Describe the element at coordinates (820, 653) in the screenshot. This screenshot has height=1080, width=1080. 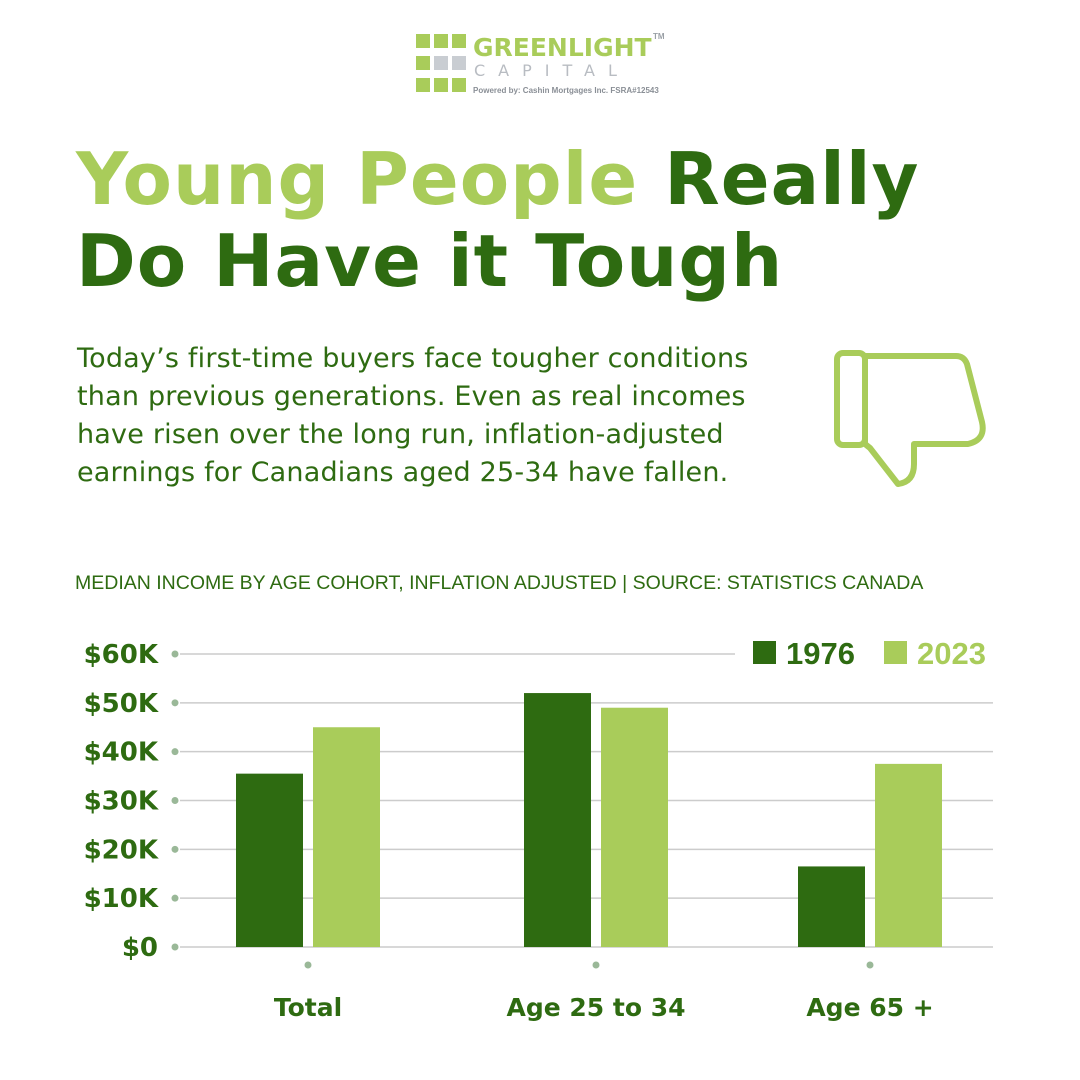
I see `legend-label: 1976` at that location.